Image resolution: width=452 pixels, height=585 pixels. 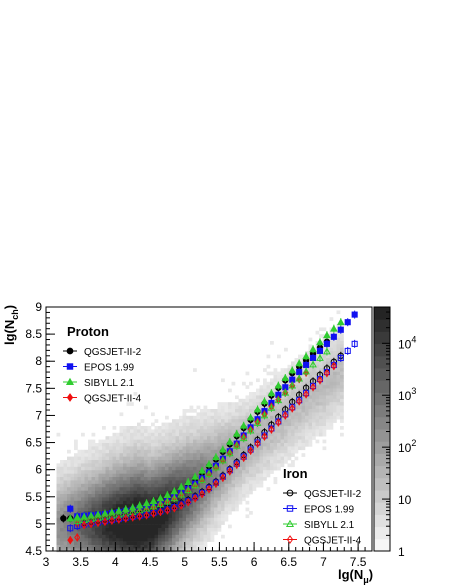 I want to click on x-tick-label: 6.5, so click(x=288, y=562).